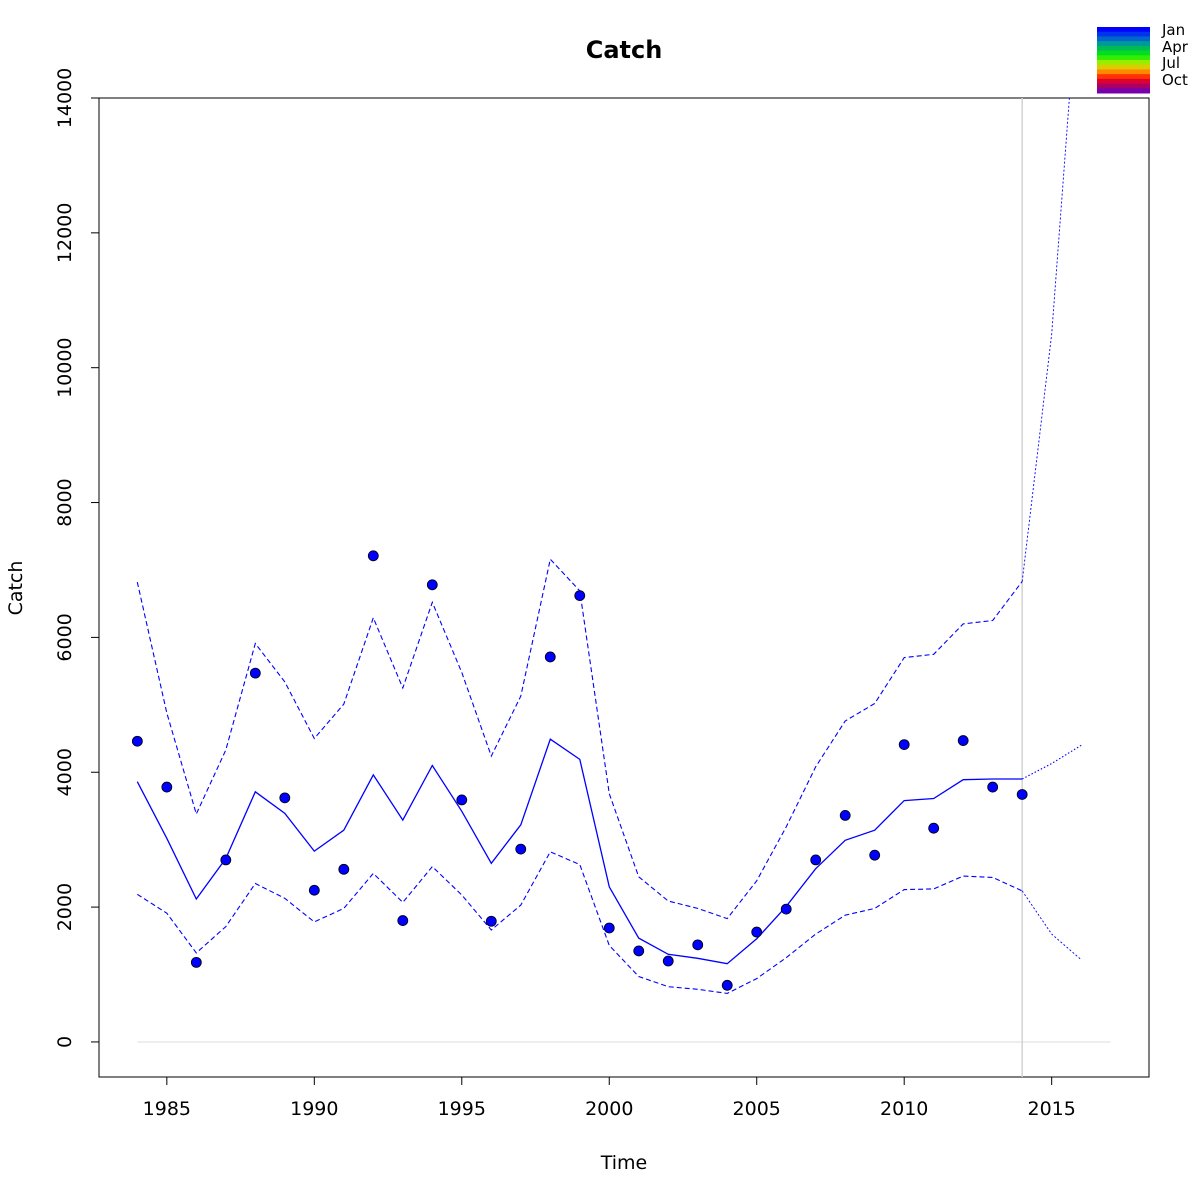 This screenshot has width=1200, height=1200. Describe the element at coordinates (904, 1109) in the screenshot. I see `x-tick-label: 2010` at that location.